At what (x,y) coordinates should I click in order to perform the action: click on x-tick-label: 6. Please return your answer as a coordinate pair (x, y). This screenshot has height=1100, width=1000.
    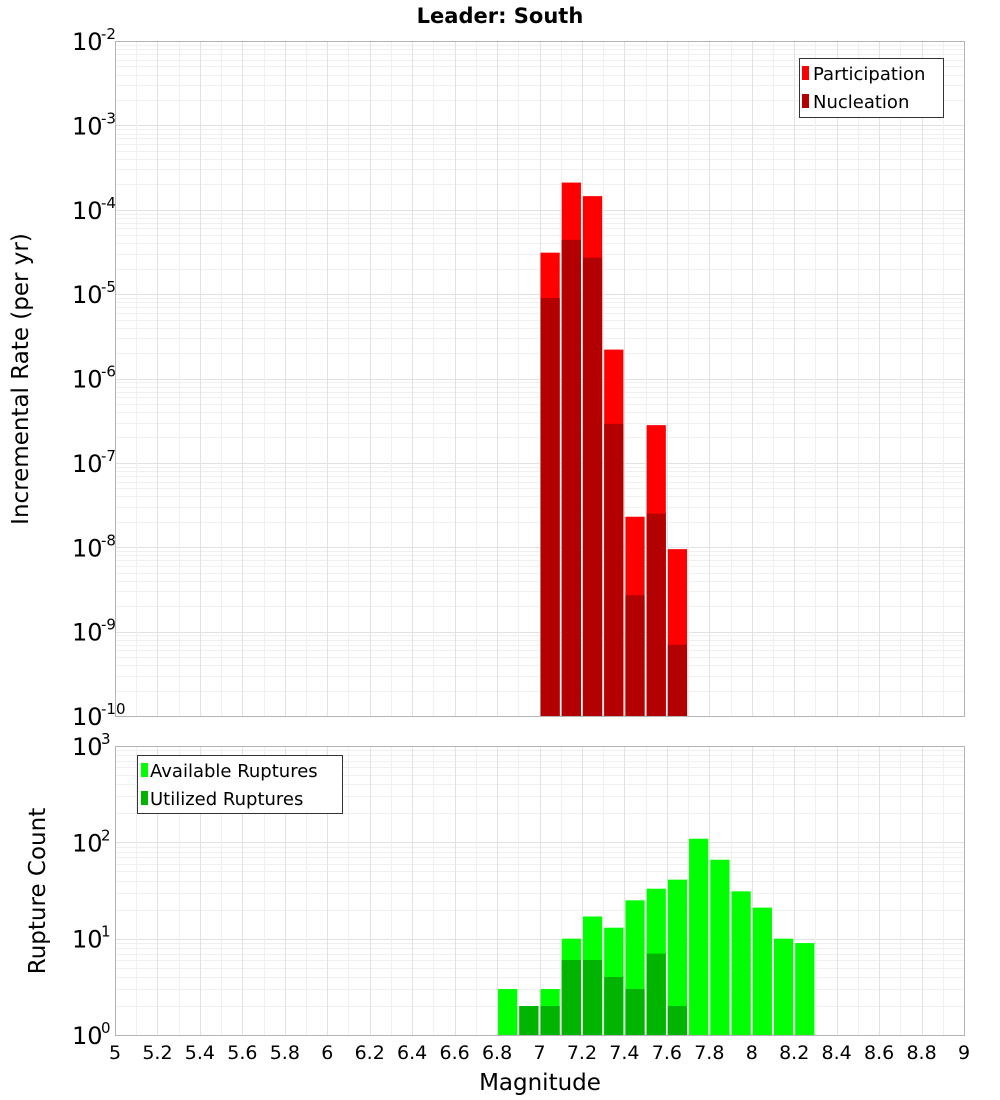
    Looking at the image, I should click on (327, 1053).